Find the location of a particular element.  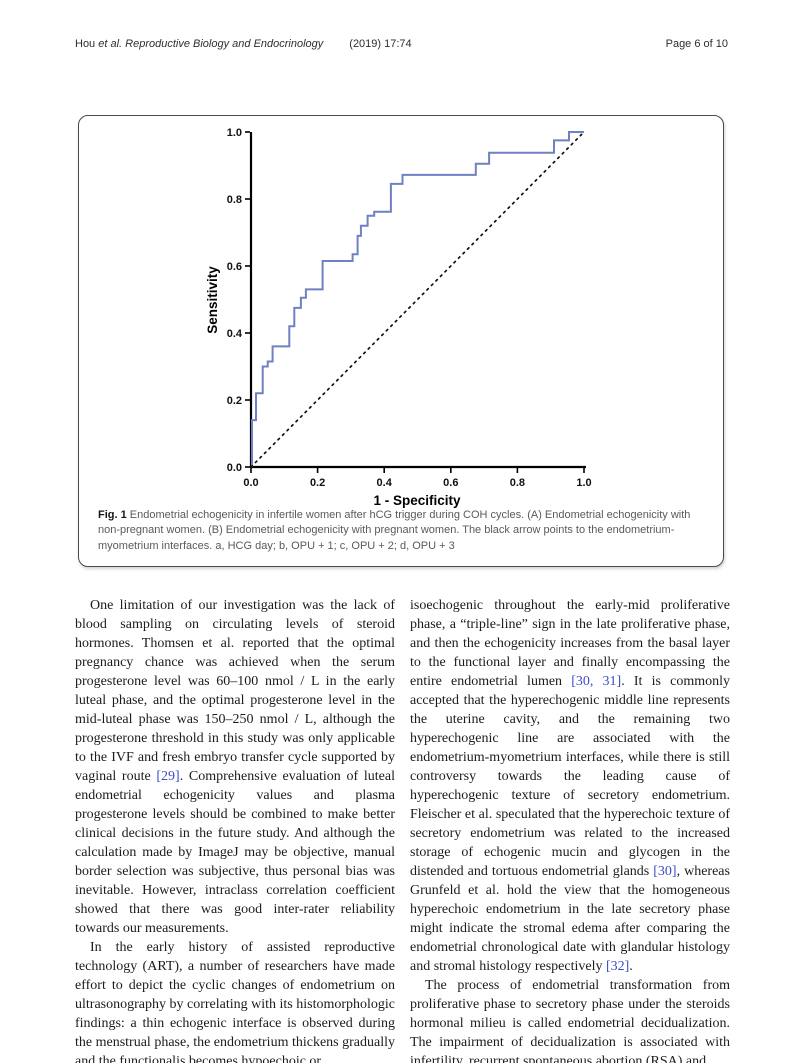

citation-link: [29] is located at coordinates (168, 776).